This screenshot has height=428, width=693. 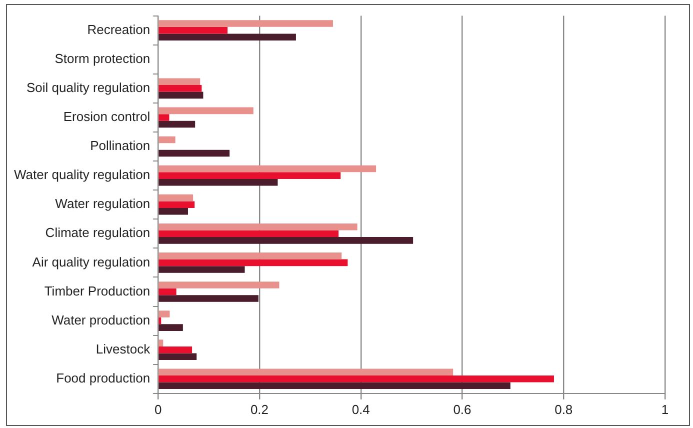 What do you see at coordinates (120, 146) in the screenshot?
I see `y-tick-label: Pollination` at bounding box center [120, 146].